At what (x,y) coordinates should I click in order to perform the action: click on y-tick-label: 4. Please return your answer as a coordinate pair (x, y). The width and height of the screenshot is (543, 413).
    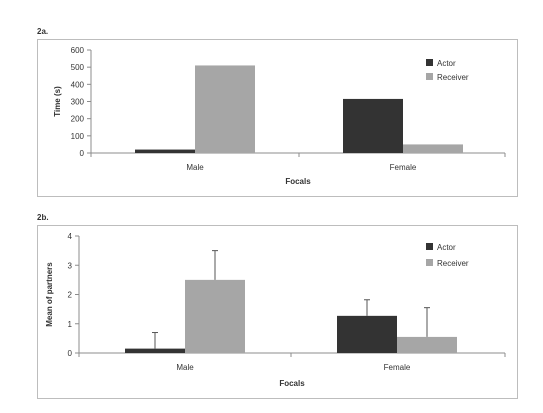
    Looking at the image, I should click on (70, 236).